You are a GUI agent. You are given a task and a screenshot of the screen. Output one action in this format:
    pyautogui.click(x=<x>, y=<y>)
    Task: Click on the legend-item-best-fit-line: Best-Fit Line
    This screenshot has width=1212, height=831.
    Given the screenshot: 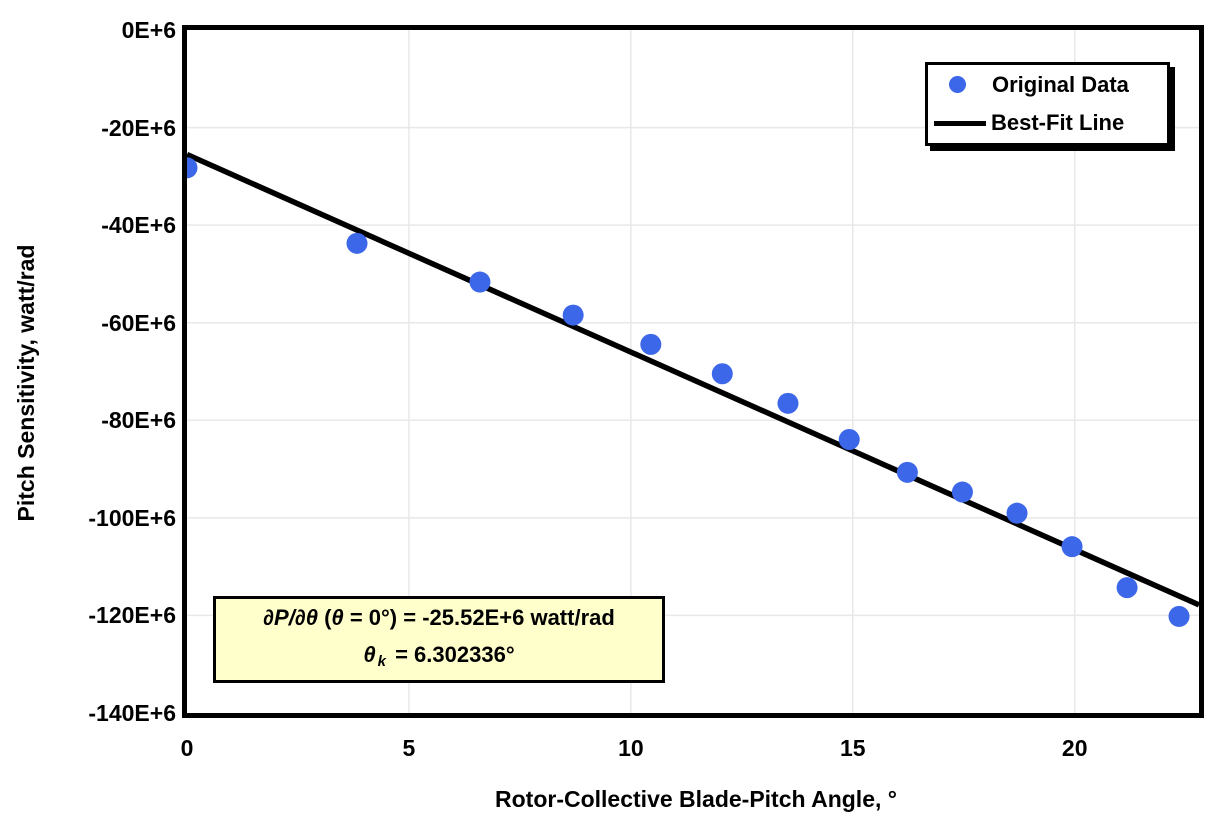 What is the action you would take?
    pyautogui.click(x=1047, y=123)
    